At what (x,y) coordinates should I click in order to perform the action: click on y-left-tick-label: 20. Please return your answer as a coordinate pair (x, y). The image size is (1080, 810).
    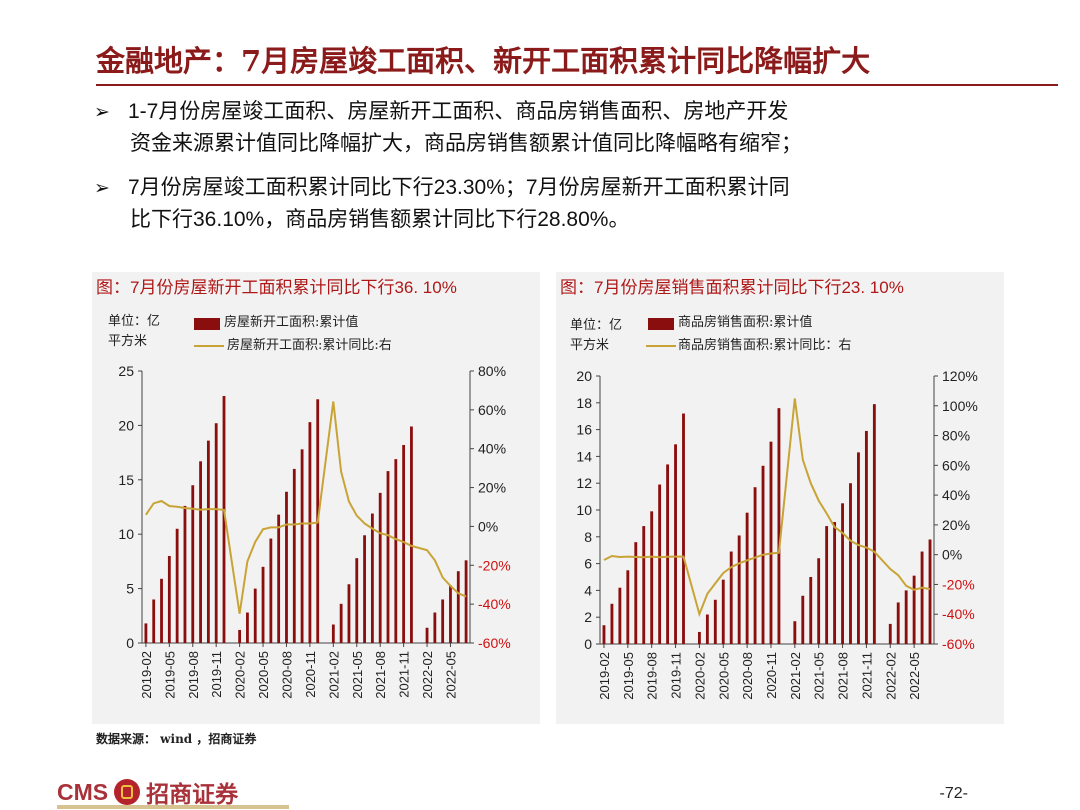
    Looking at the image, I should click on (584, 376).